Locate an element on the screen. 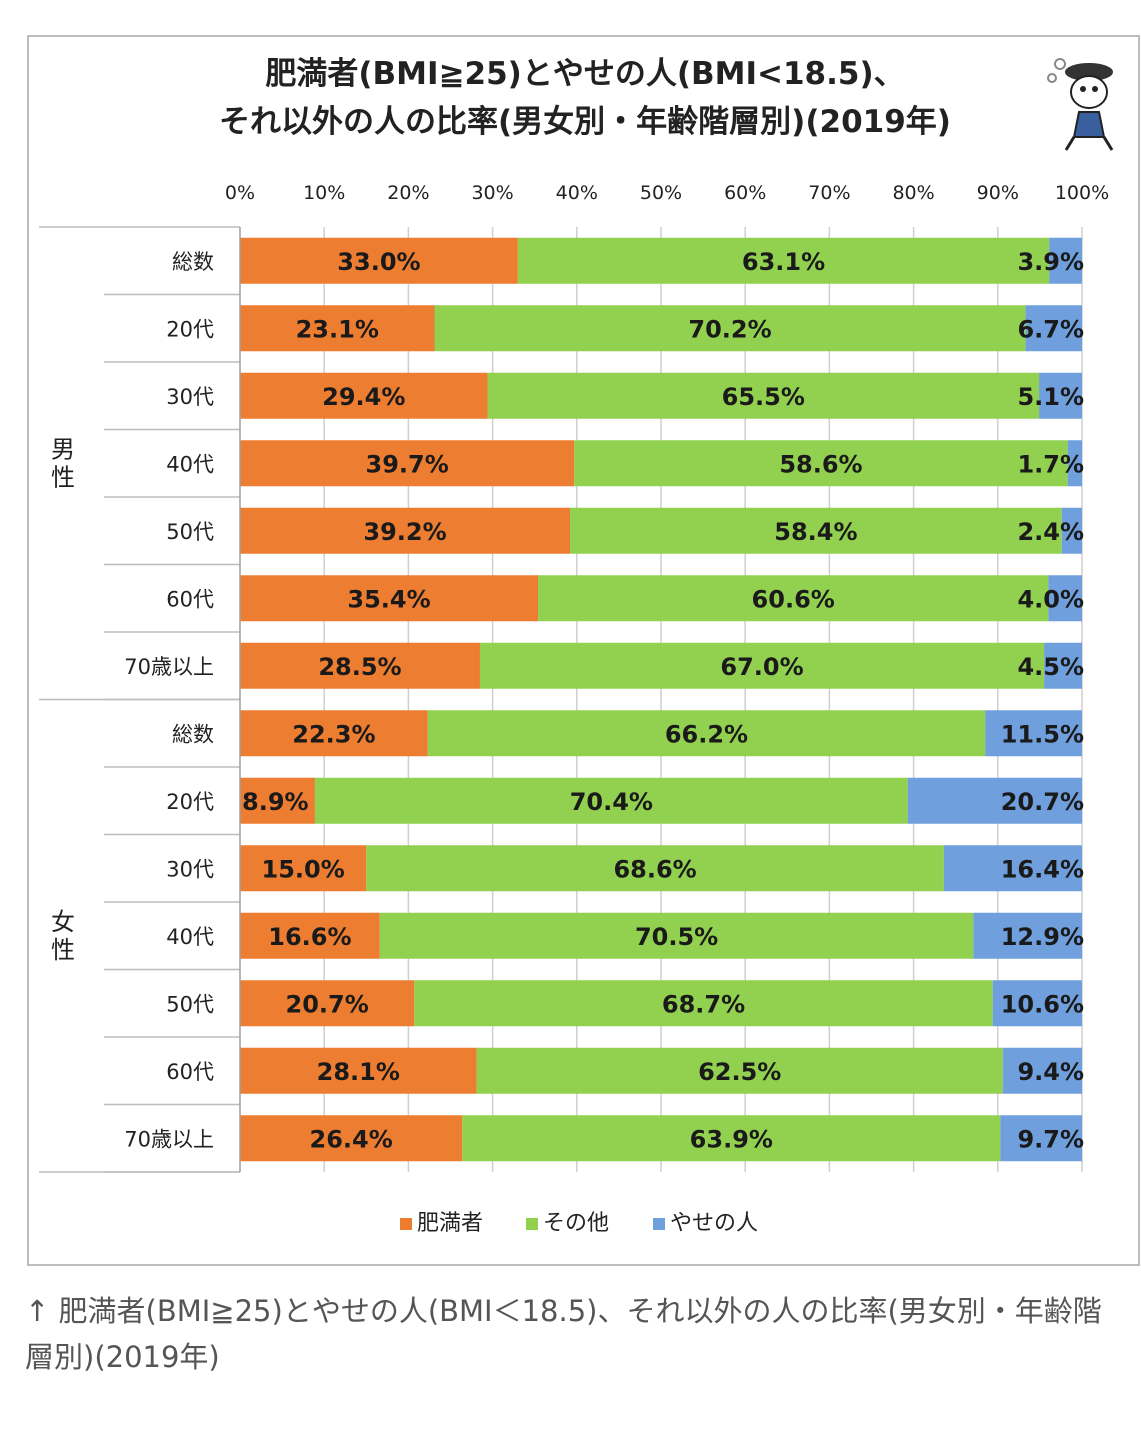  data-label: 70.4% is located at coordinates (611, 802).